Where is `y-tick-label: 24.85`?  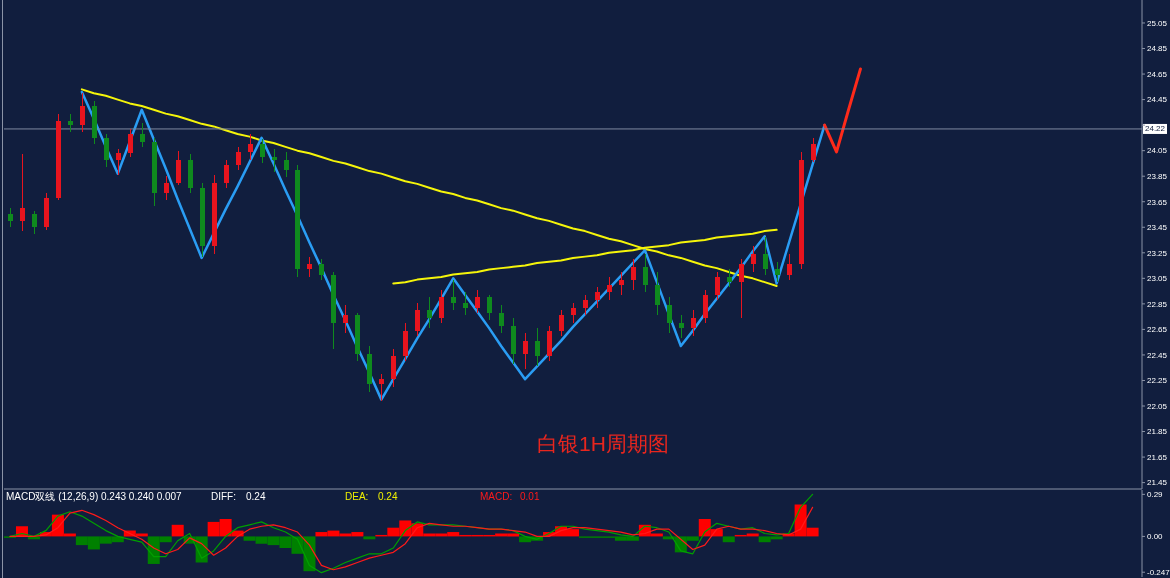
y-tick-label: 24.85 is located at coordinates (1157, 49).